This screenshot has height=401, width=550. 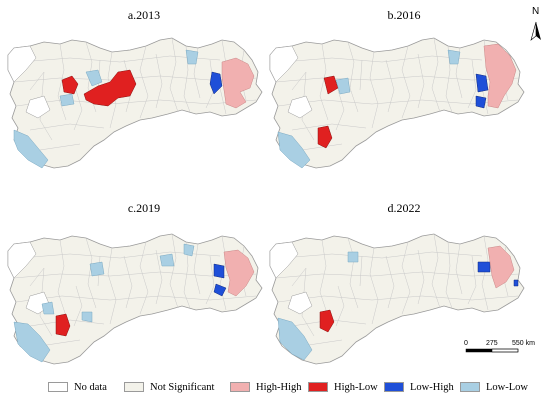 What do you see at coordinates (536, 11) in the screenshot?
I see `north-label: N` at bounding box center [536, 11].